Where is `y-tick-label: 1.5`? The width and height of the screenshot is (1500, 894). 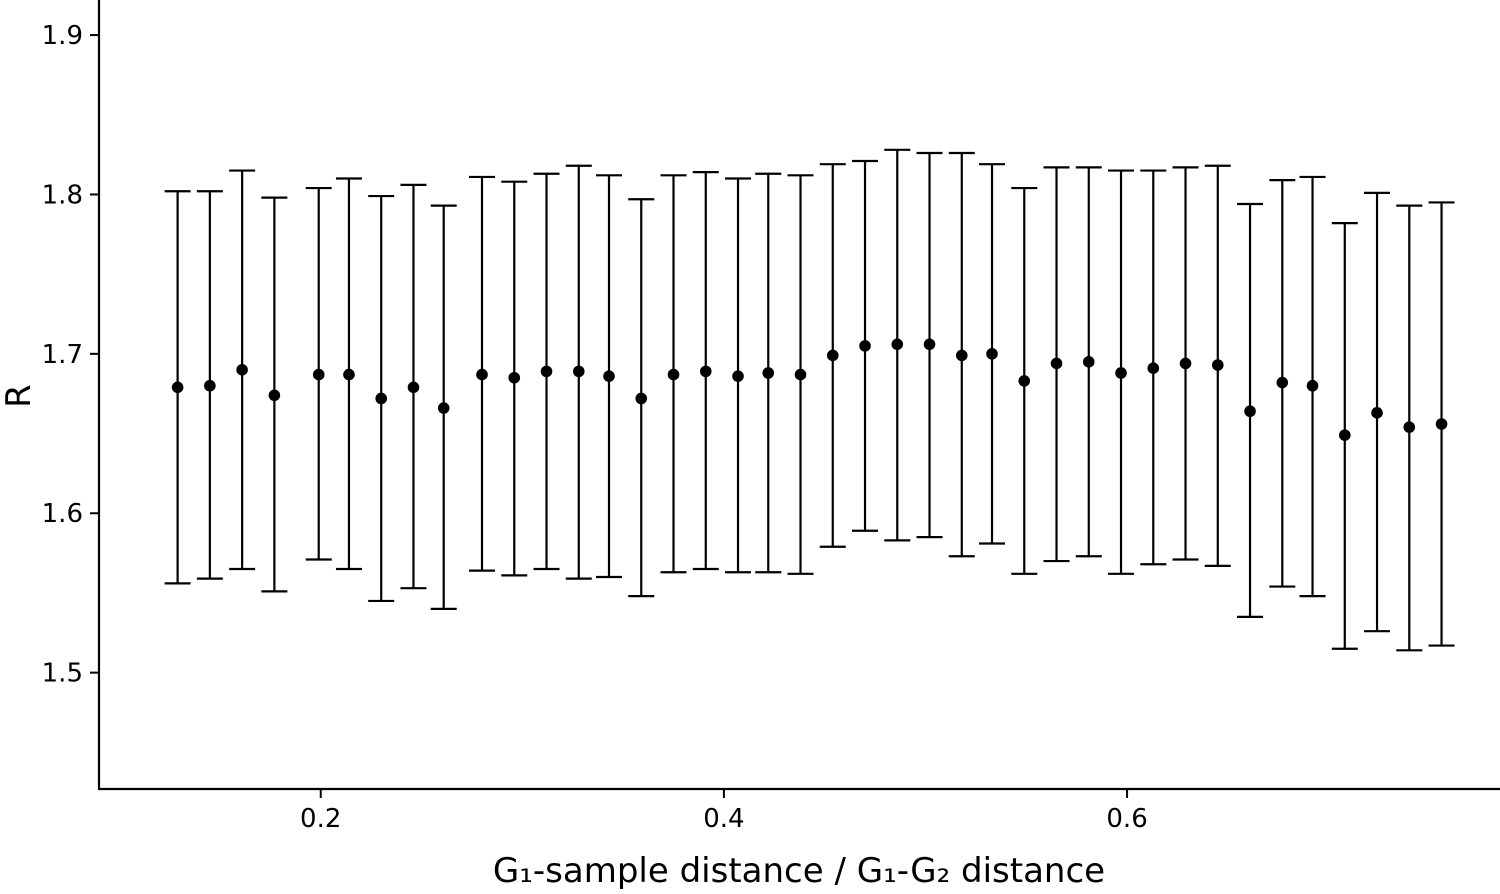
y-tick-label: 1.5 is located at coordinates (62, 674).